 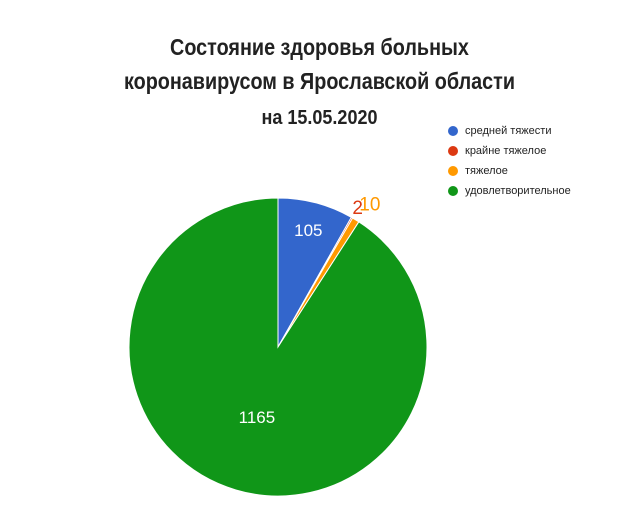 I want to click on chart-title-line-1: Состояние здоровья больных, so click(x=319, y=47).